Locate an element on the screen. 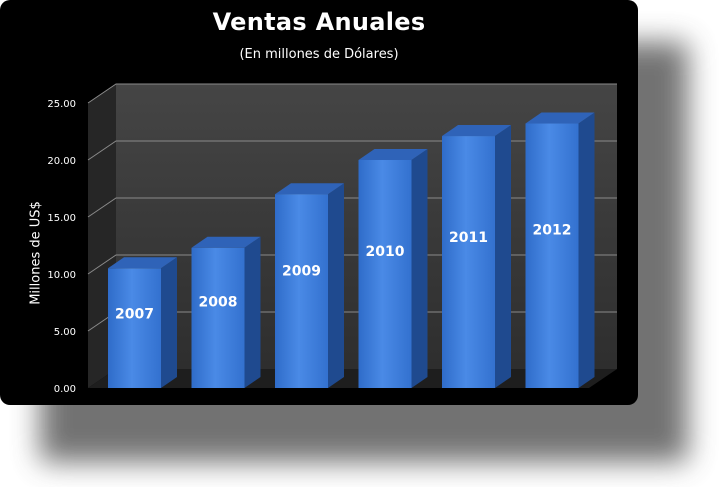  bar-2012 is located at coordinates (560, 250).